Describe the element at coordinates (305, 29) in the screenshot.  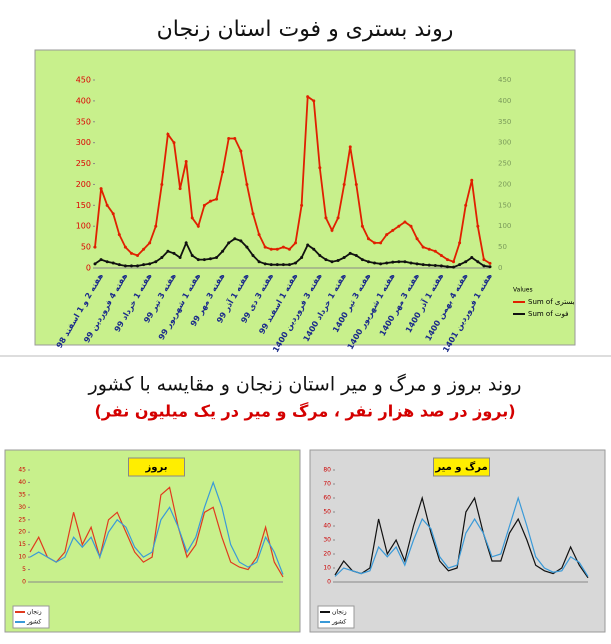
I see `page-title: روند بستری و فوت استان زنجان` at that location.